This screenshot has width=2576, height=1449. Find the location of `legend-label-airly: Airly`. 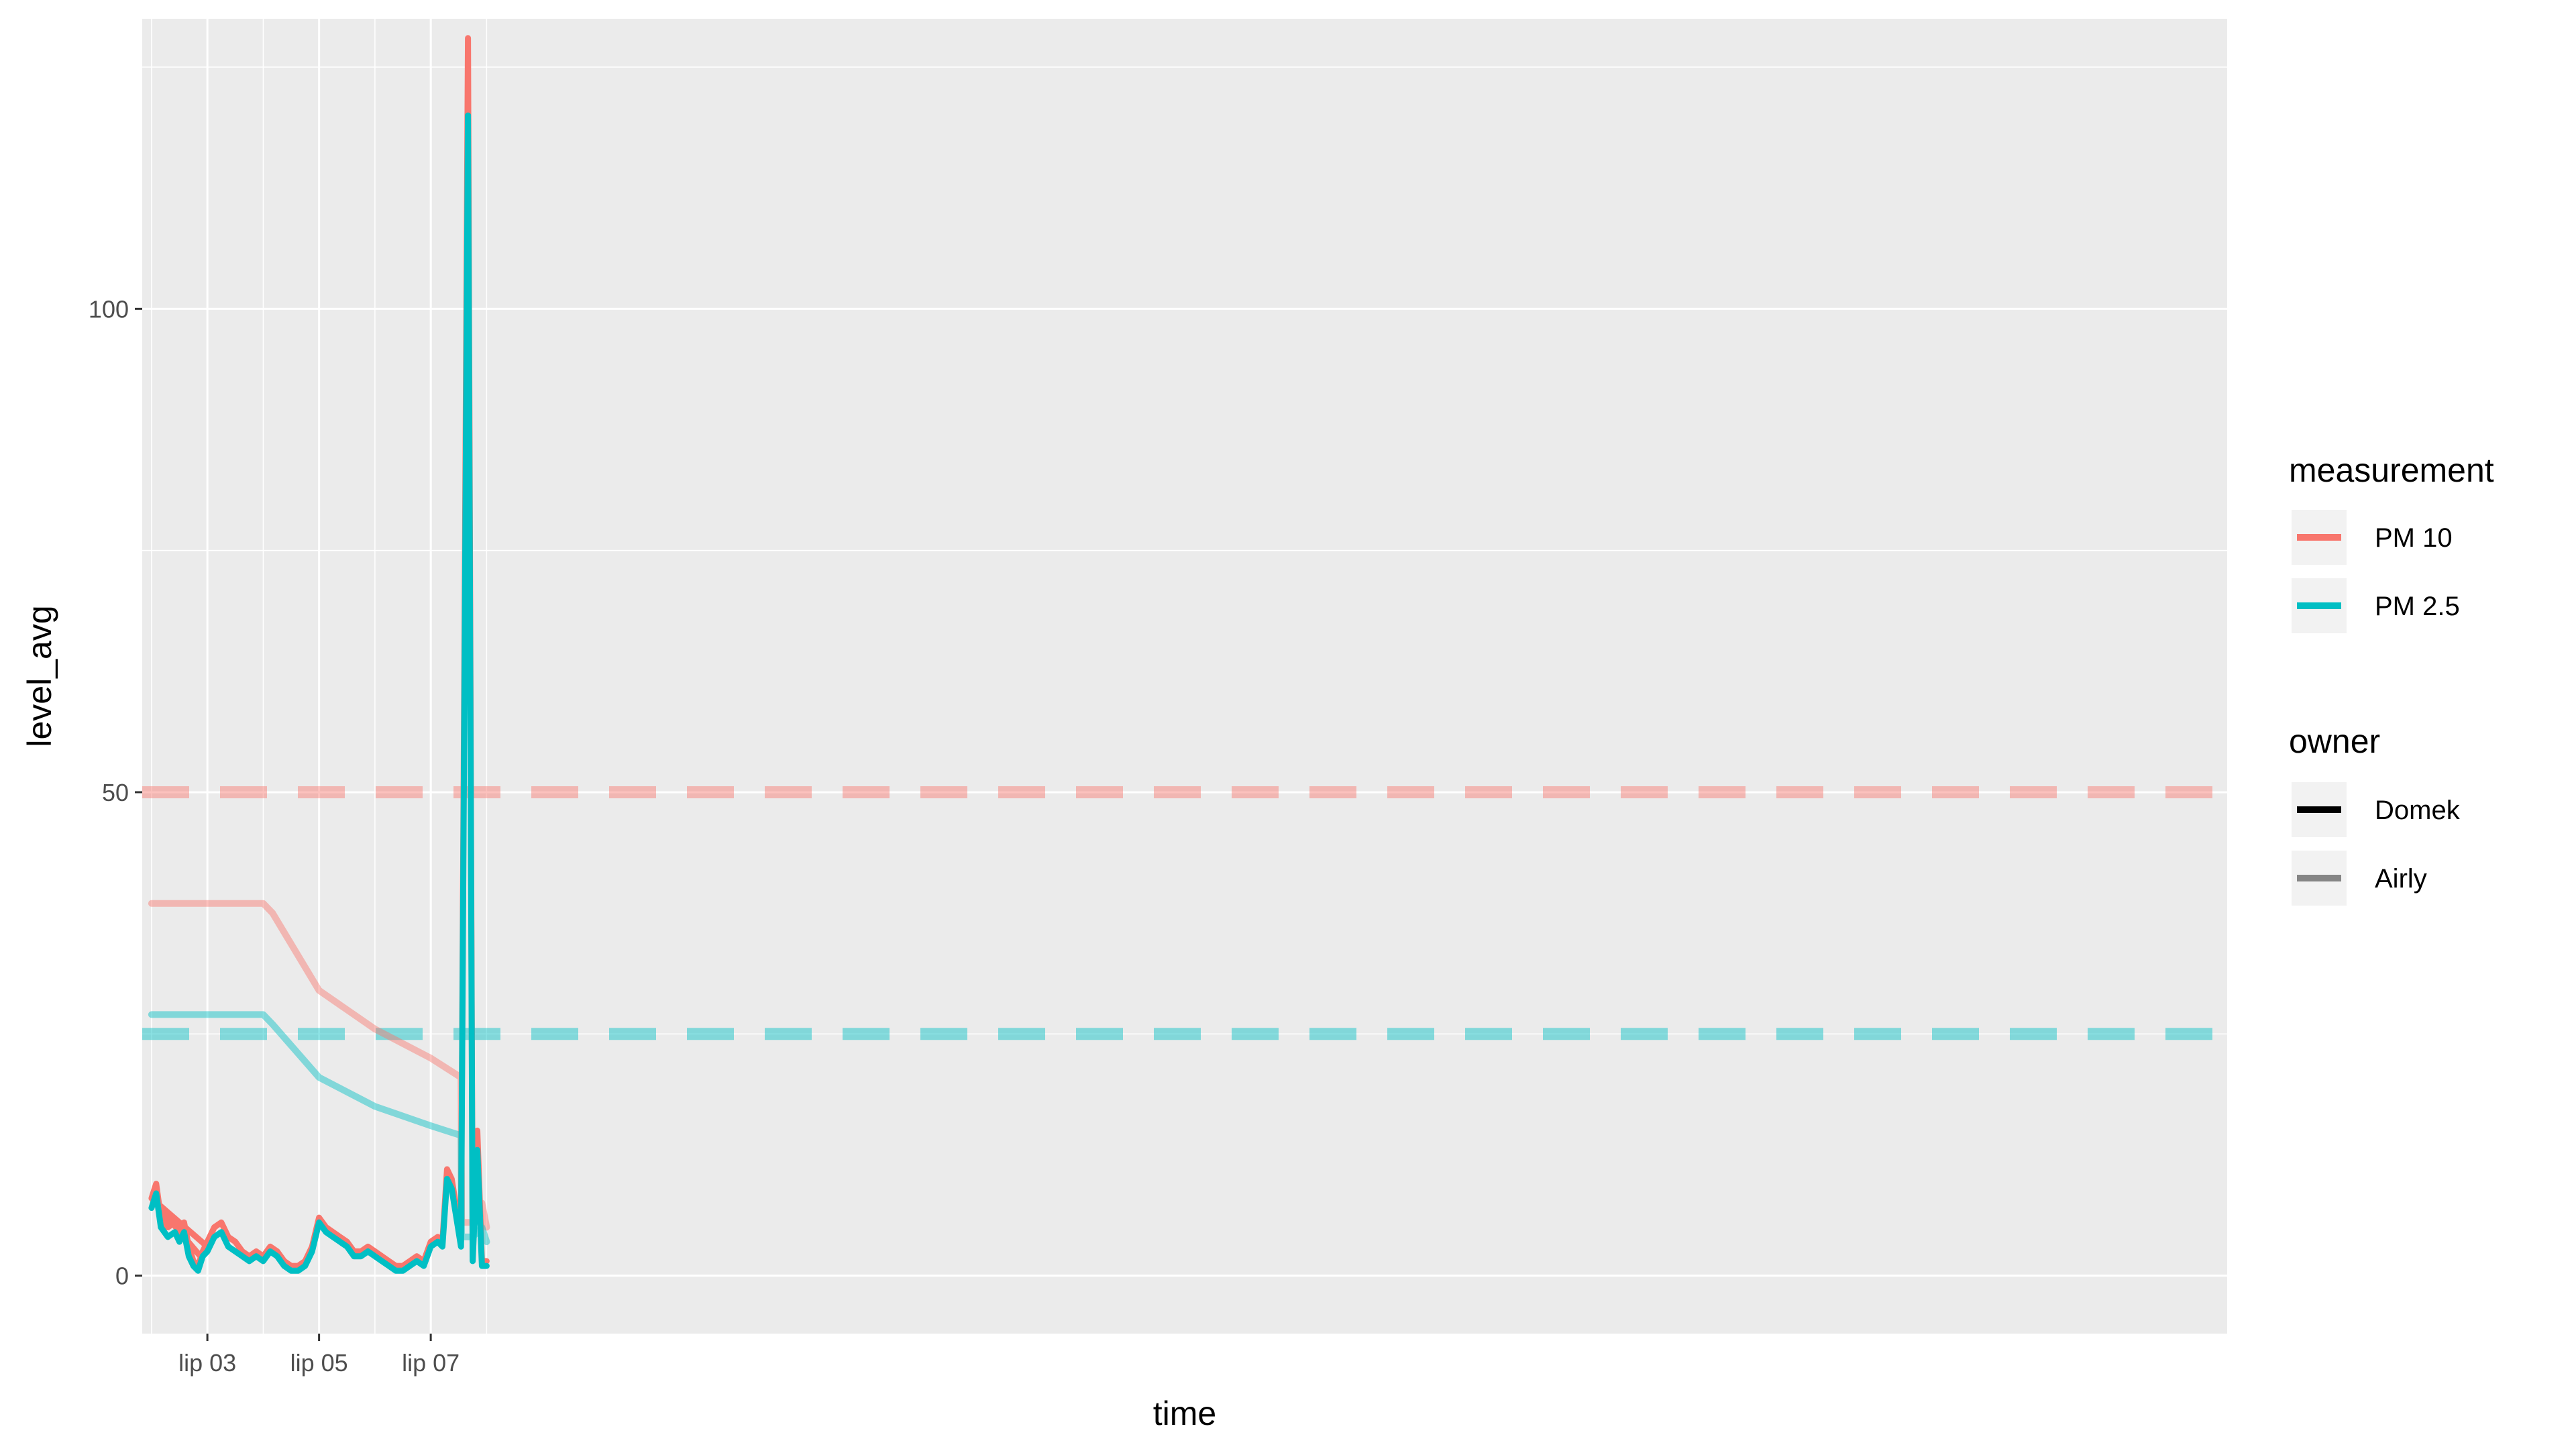

legend-label-airly: Airly is located at coordinates (2401, 879).